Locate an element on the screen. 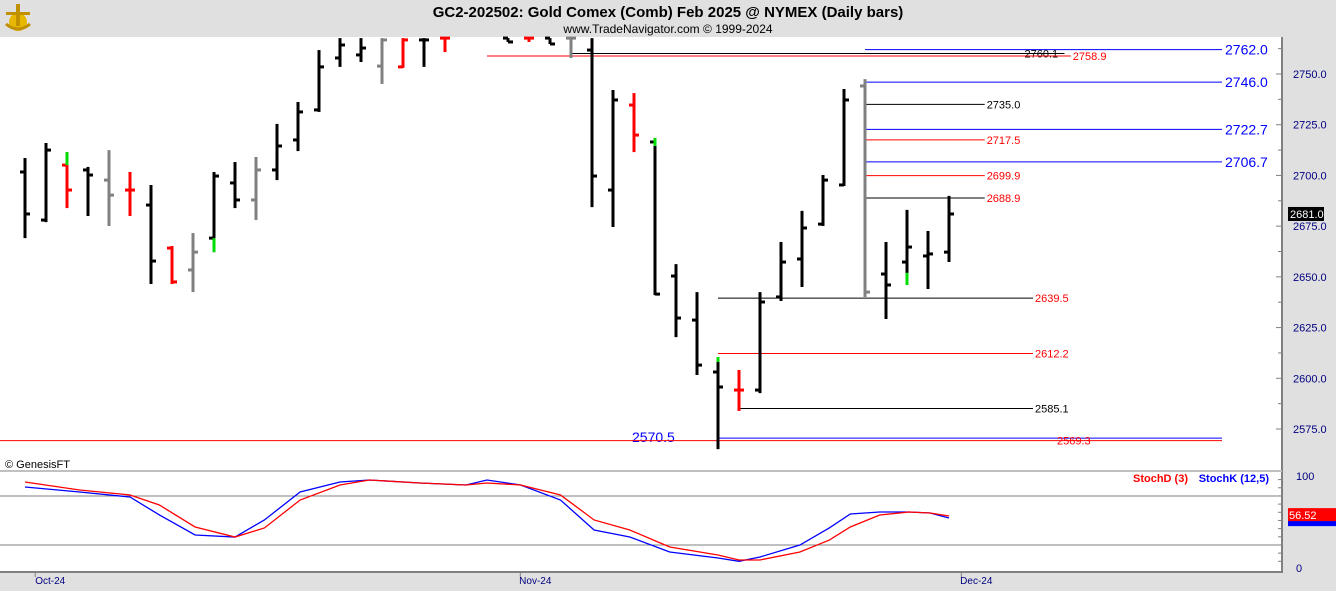 Image resolution: width=1336 pixels, height=591 pixels. header-bar is located at coordinates (668, 18).